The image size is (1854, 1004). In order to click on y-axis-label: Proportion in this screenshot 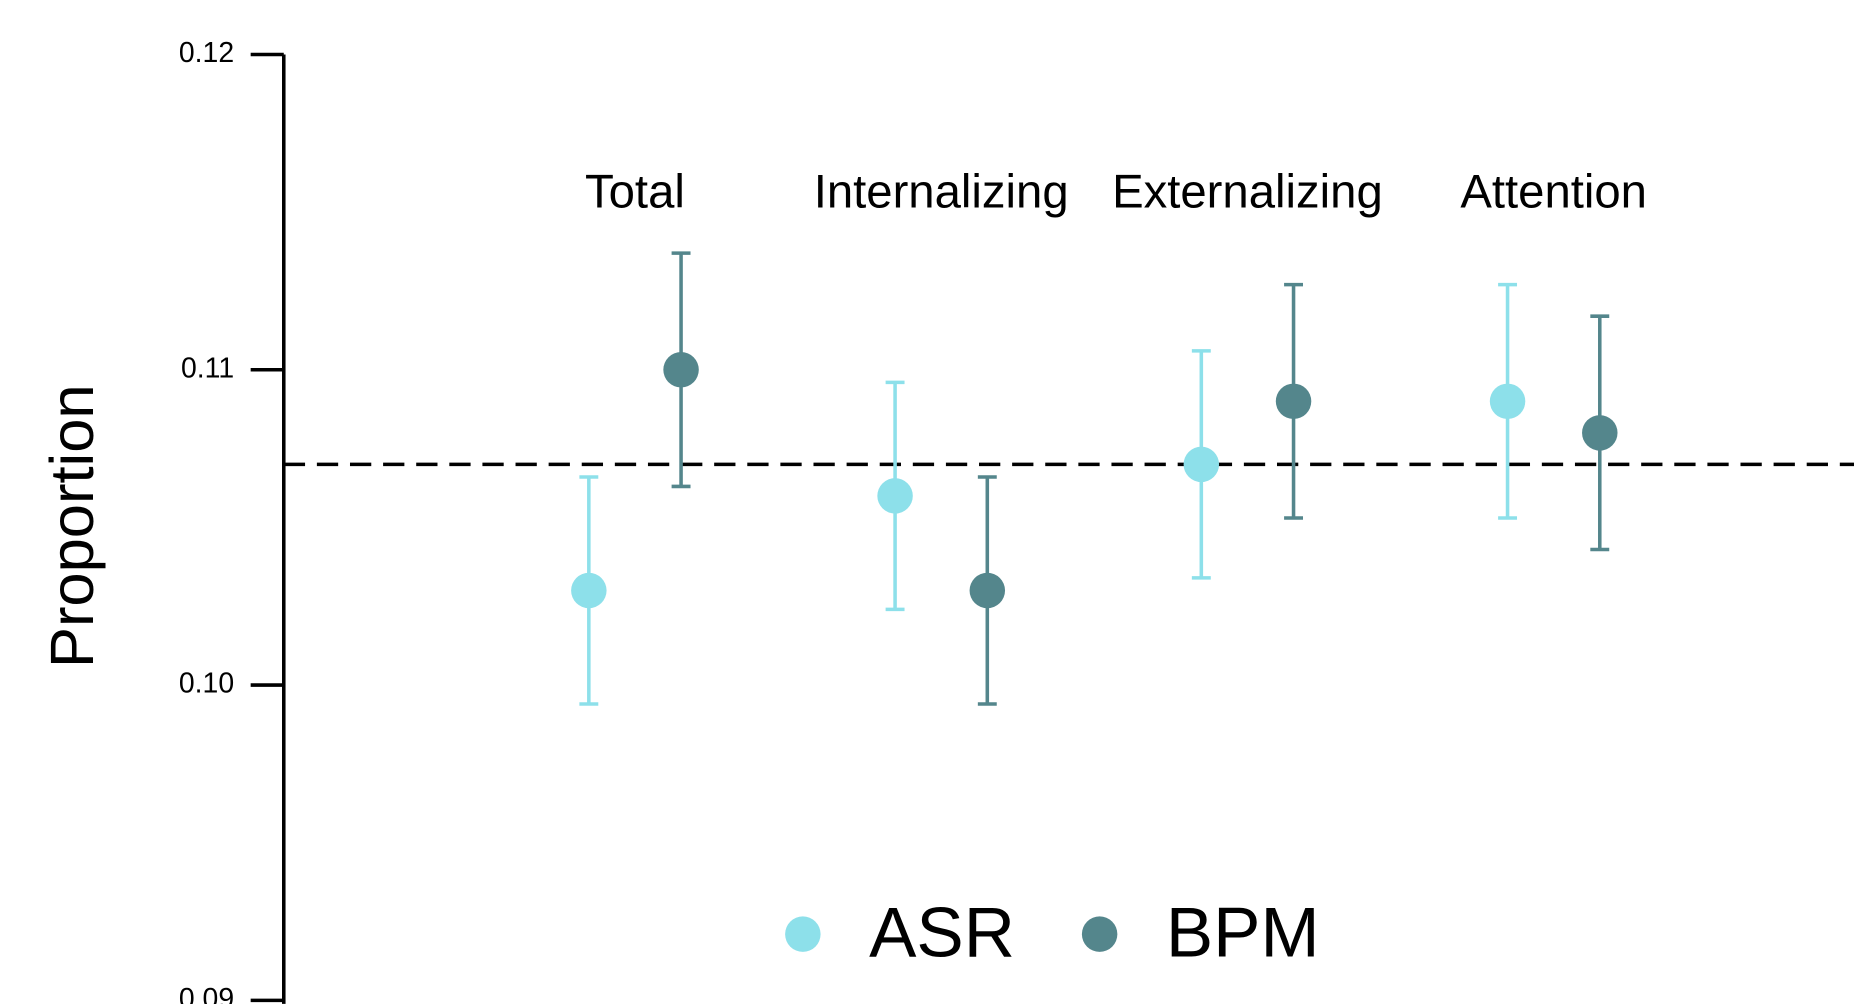, I will do `click(72, 526)`.